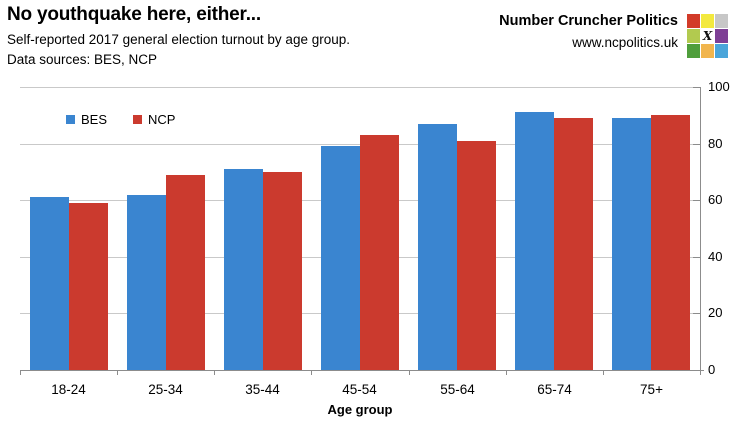 The height and width of the screenshot is (430, 730). I want to click on data-sources-note: Data sources: BES, NCP, so click(82, 59).